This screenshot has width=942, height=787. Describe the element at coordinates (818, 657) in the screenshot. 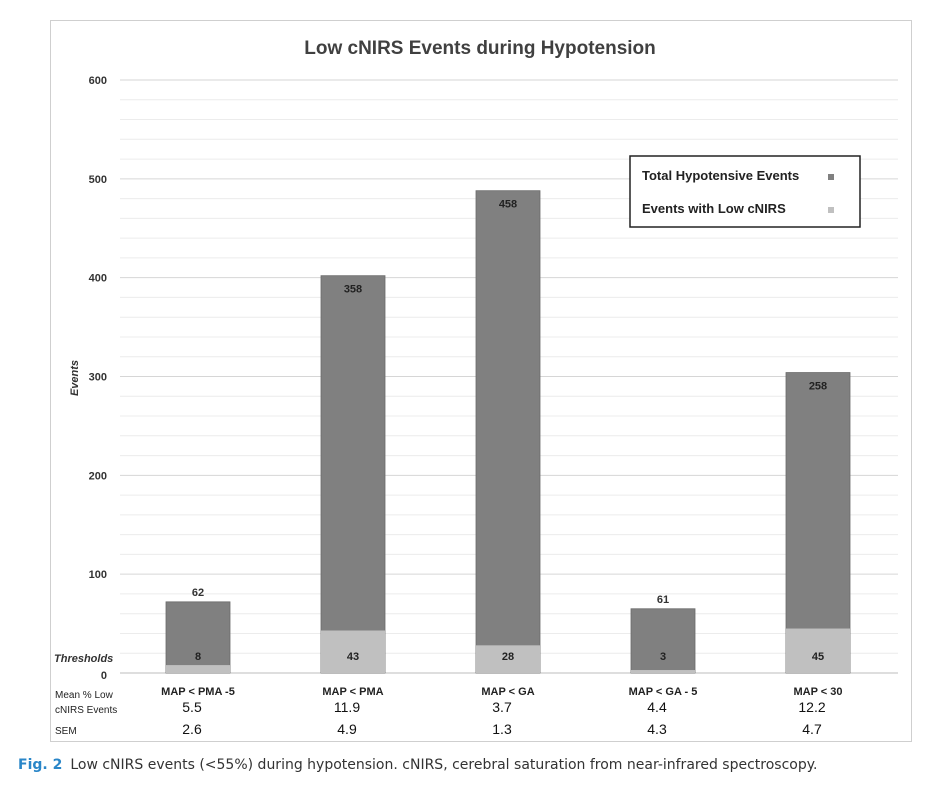

I see `data-label-low: 45` at that location.